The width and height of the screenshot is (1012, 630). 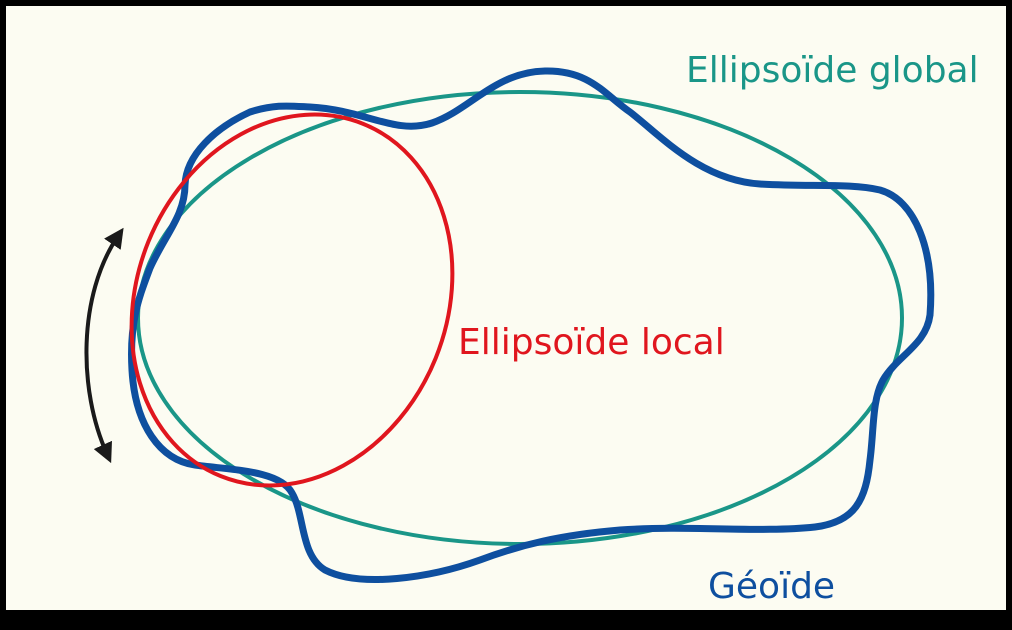 I want to click on geoid-label: Géoïde, so click(x=771, y=586).